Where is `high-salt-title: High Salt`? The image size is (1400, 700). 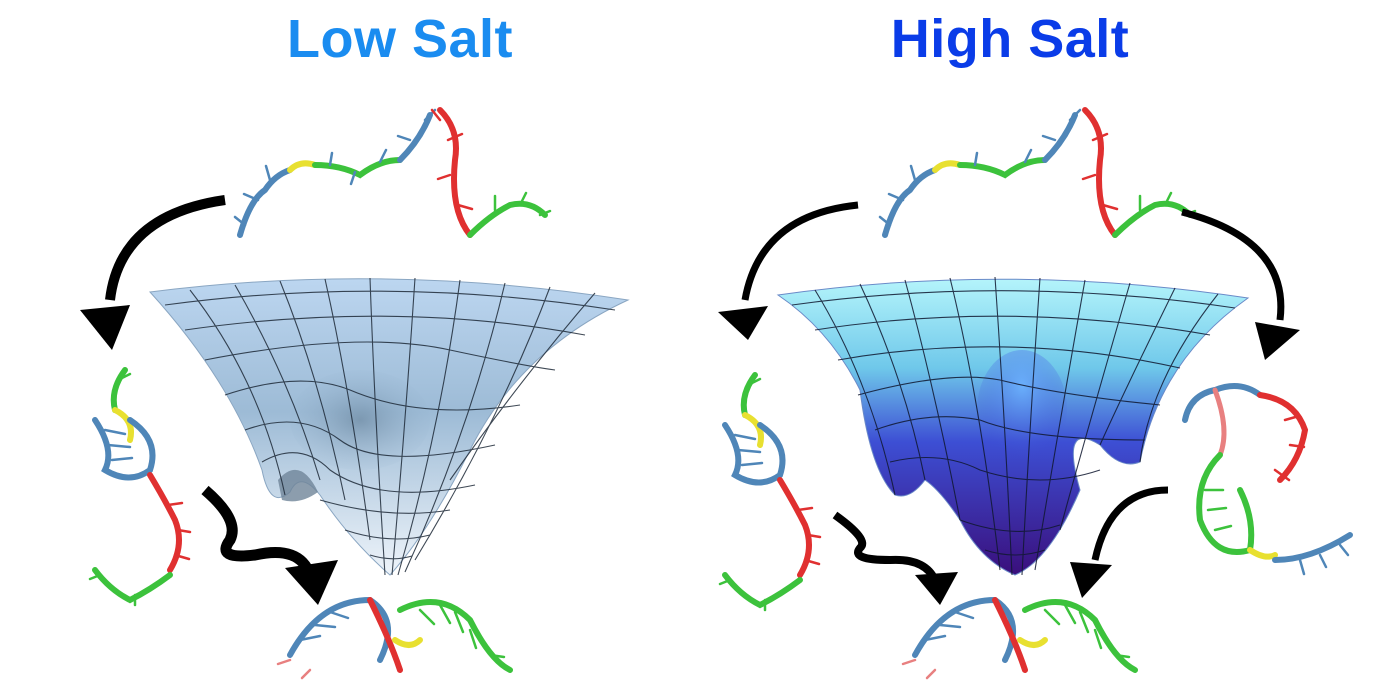
high-salt-title: High Salt is located at coordinates (1010, 39).